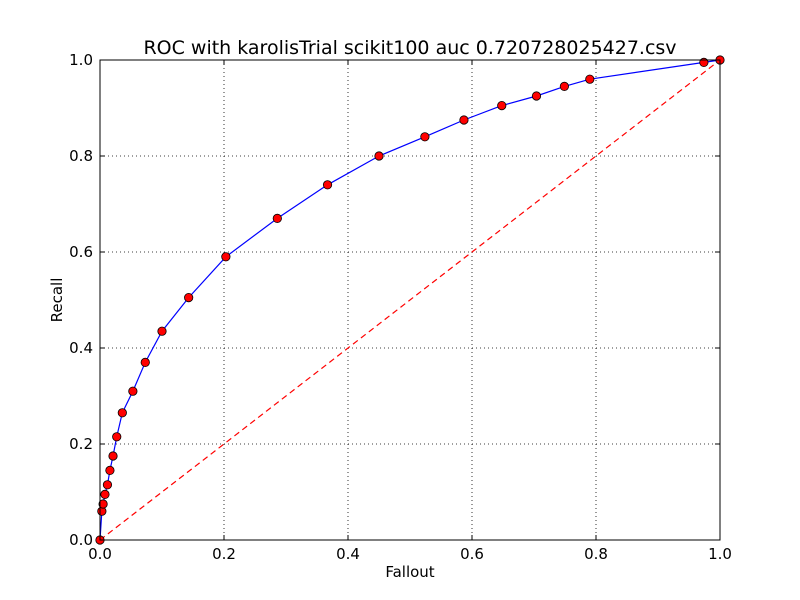 The image size is (800, 600). I want to click on x-tick-label: 1.0, so click(720, 554).